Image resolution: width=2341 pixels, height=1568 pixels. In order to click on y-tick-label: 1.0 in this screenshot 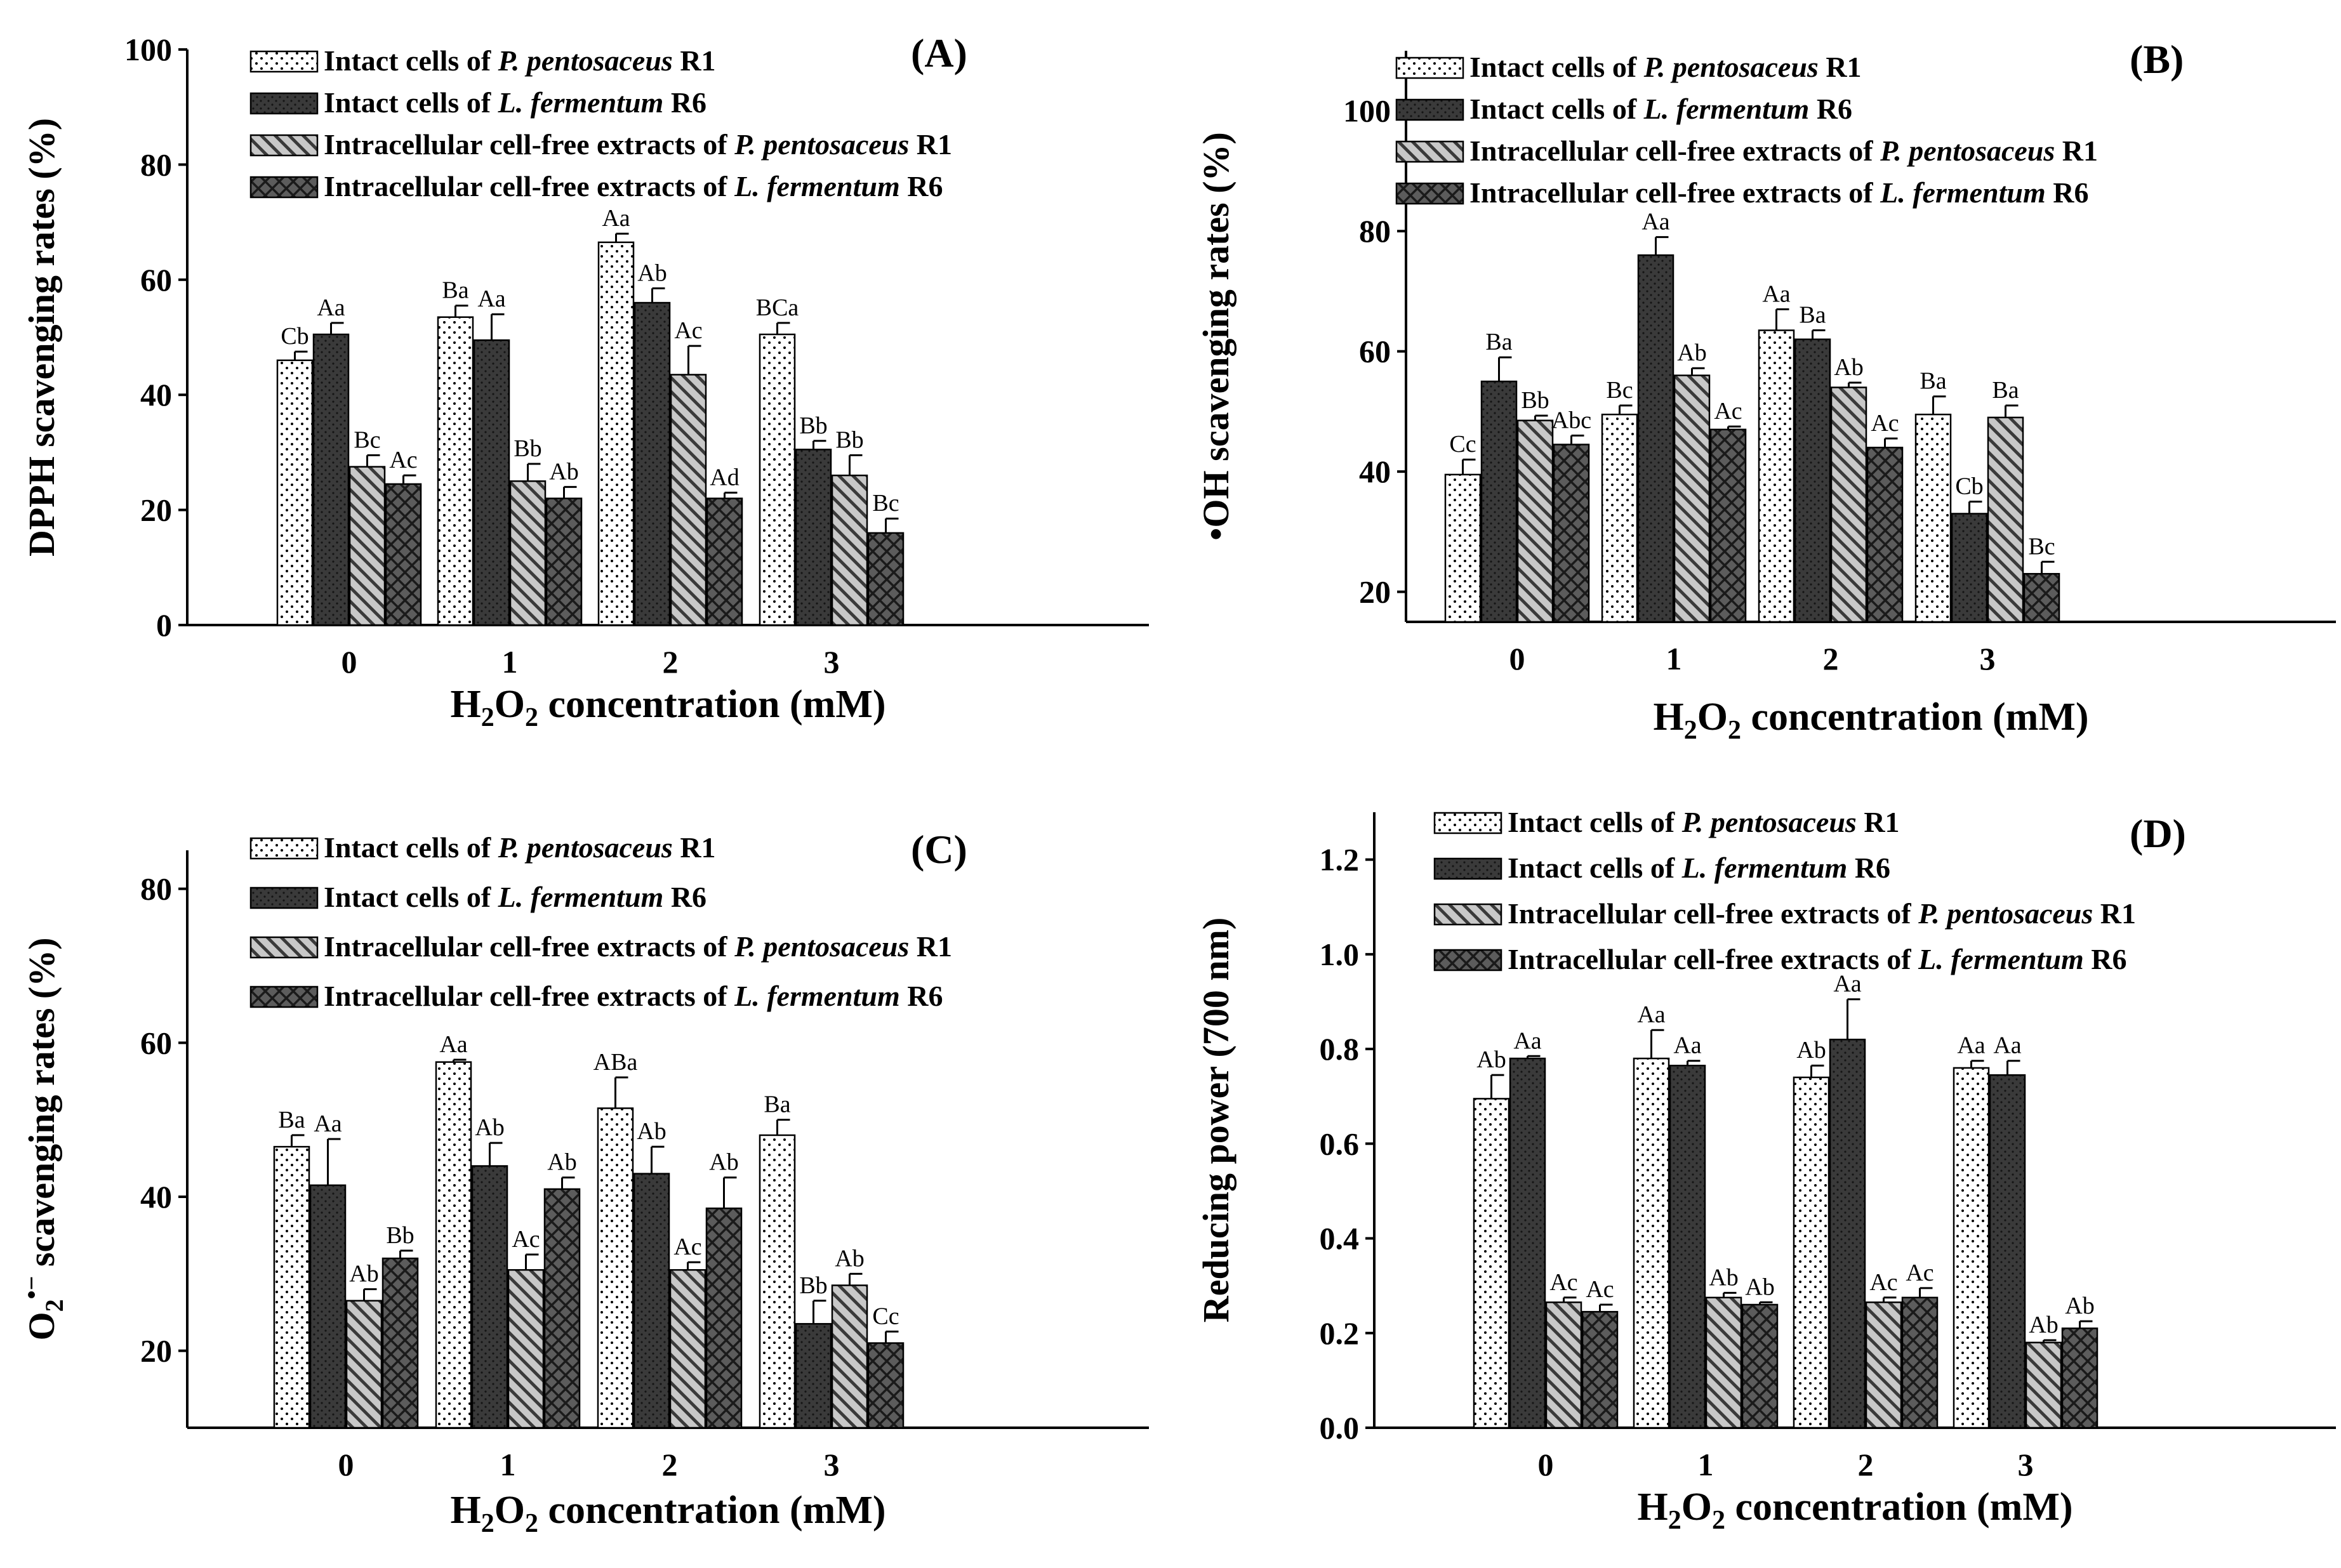, I will do `click(1340, 954)`.